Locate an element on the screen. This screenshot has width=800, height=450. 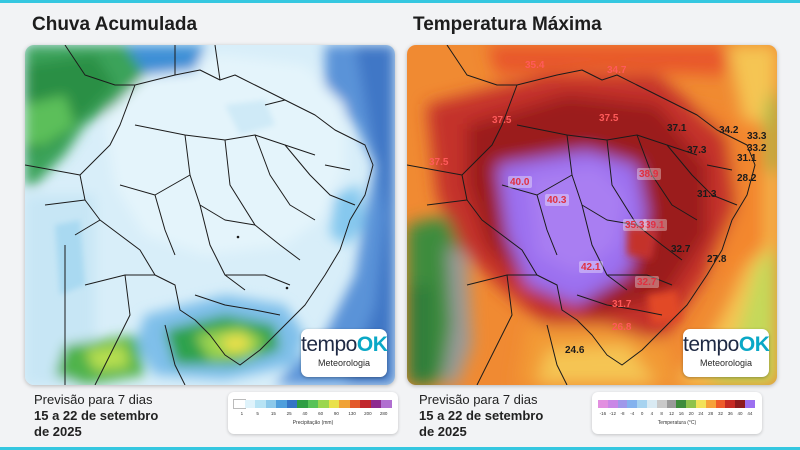
temperature-legend-swatches is located at coordinates (676, 404).